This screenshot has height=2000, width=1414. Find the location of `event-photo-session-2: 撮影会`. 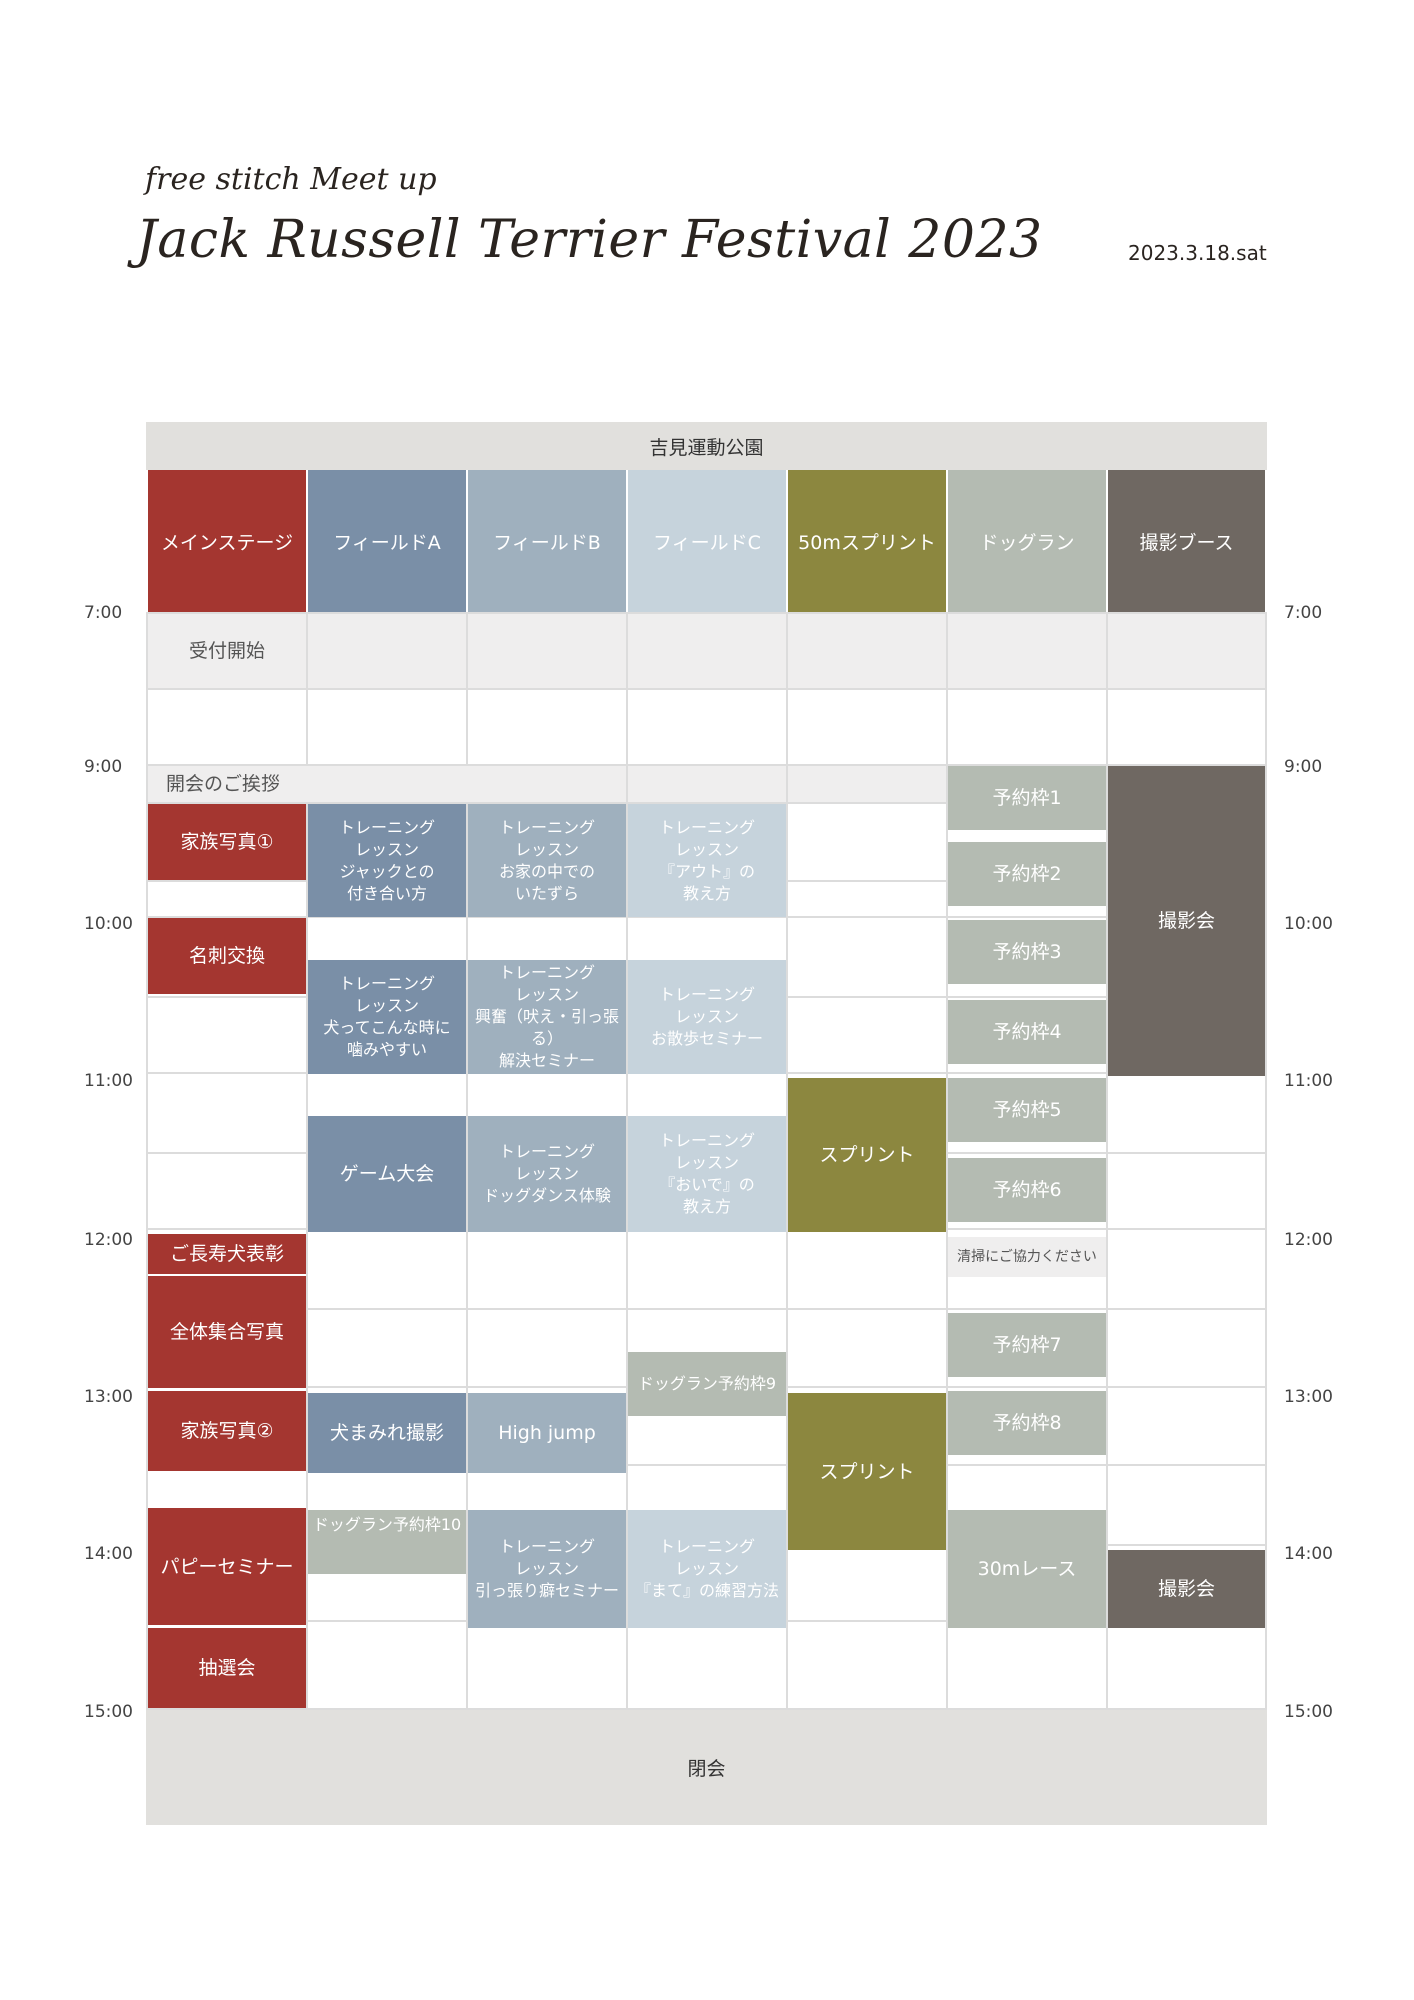

event-photo-session-2: 撮影会 is located at coordinates (1186, 1589).